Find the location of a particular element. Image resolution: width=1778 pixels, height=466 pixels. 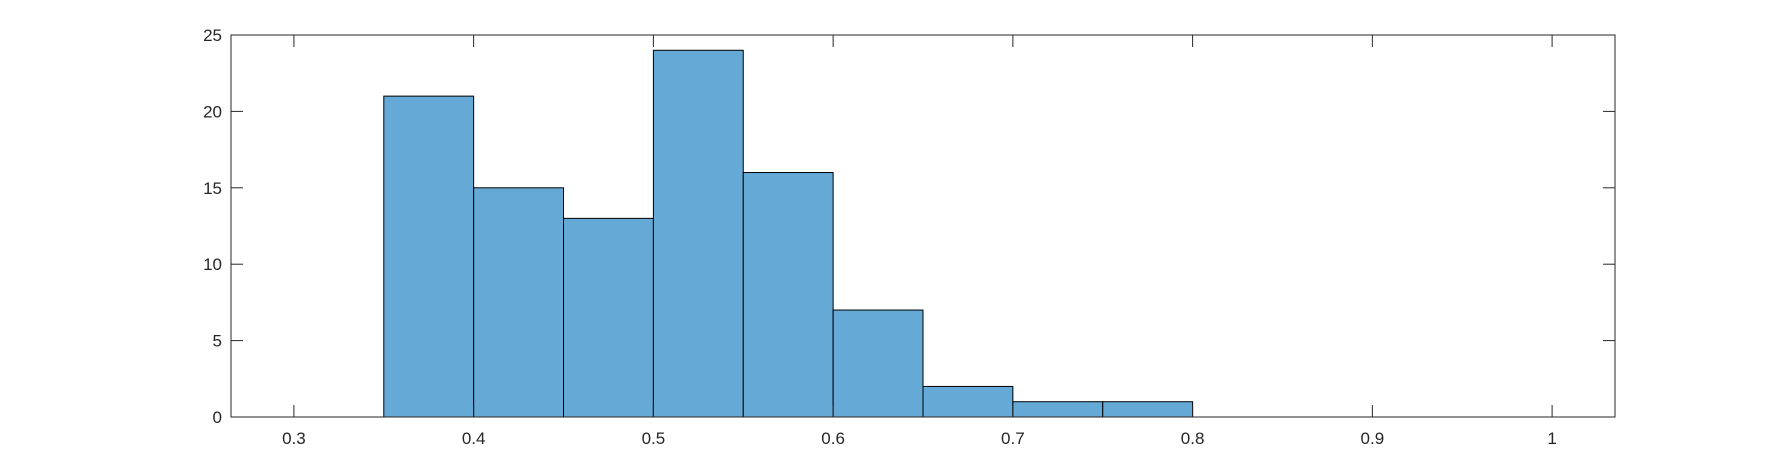

y-tick-label: 10 is located at coordinates (212, 264).